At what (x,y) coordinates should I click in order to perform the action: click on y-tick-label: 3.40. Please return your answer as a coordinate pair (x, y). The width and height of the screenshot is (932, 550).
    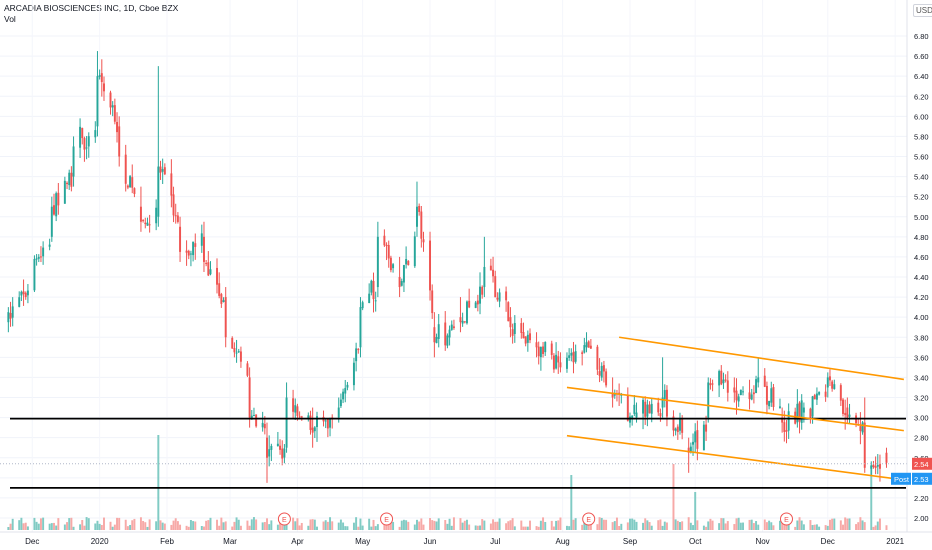
    Looking at the image, I should click on (921, 377).